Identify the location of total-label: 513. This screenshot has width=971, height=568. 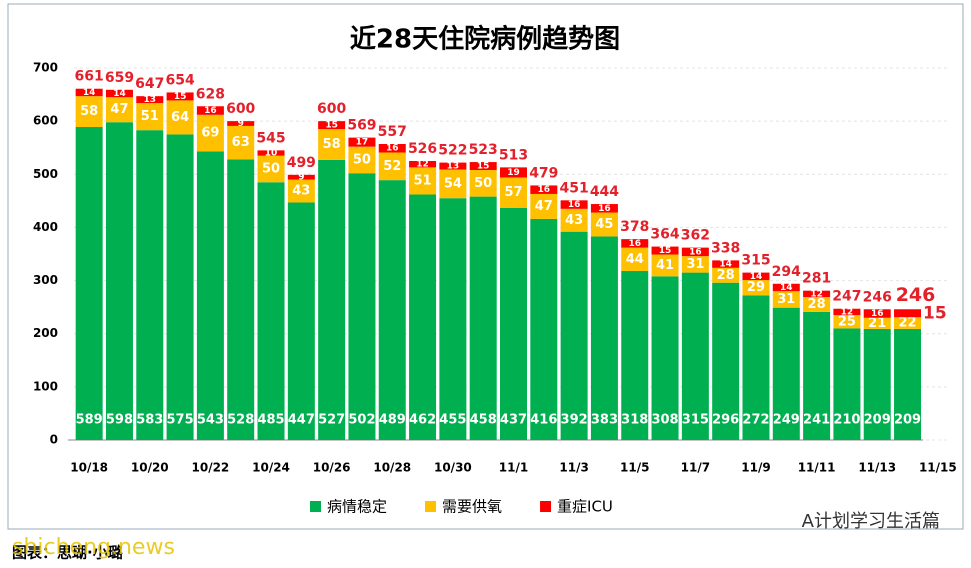
(513, 155).